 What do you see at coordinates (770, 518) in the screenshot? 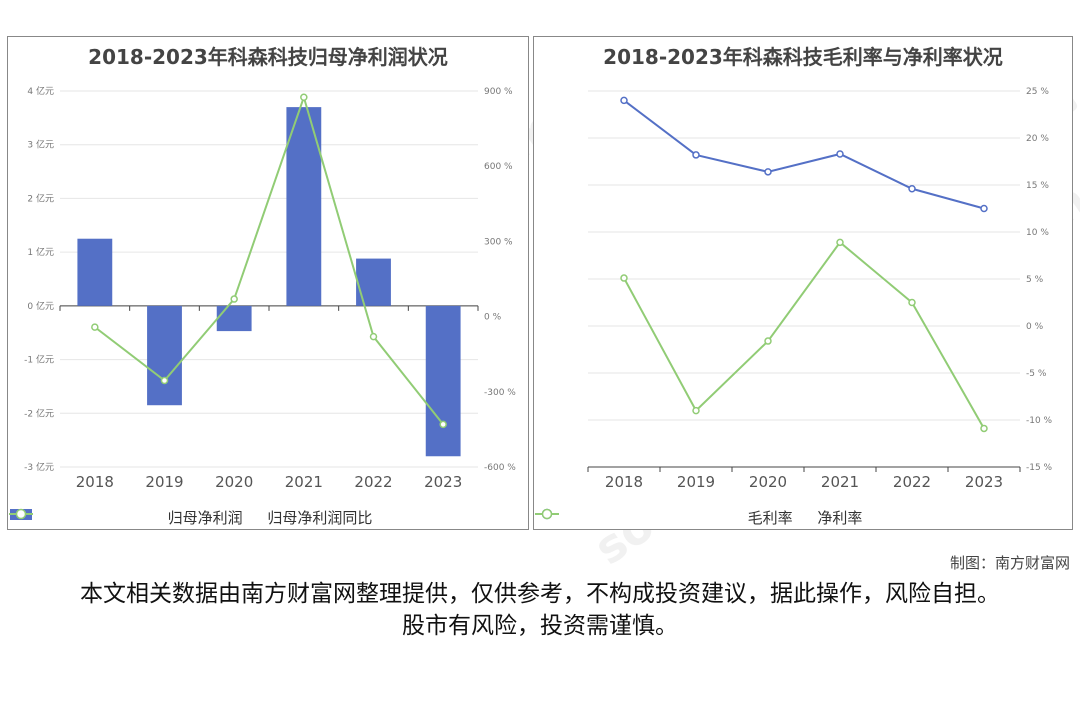
I see `legend-label: 毛利率` at bounding box center [770, 518].